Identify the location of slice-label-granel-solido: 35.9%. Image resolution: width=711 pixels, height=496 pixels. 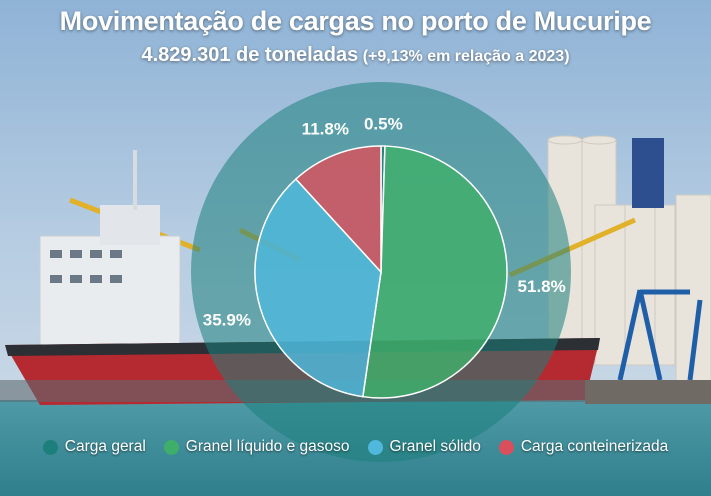
(227, 319).